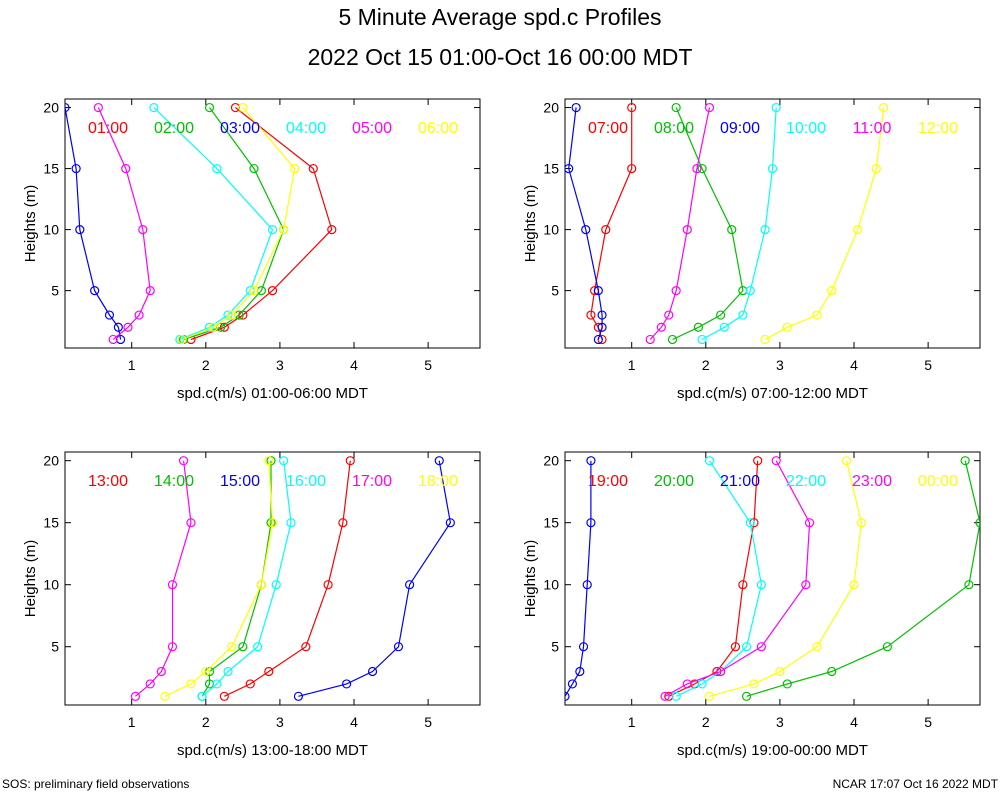 The width and height of the screenshot is (1000, 800). Describe the element at coordinates (928, 722) in the screenshot. I see `x-tick-label: 5` at that location.